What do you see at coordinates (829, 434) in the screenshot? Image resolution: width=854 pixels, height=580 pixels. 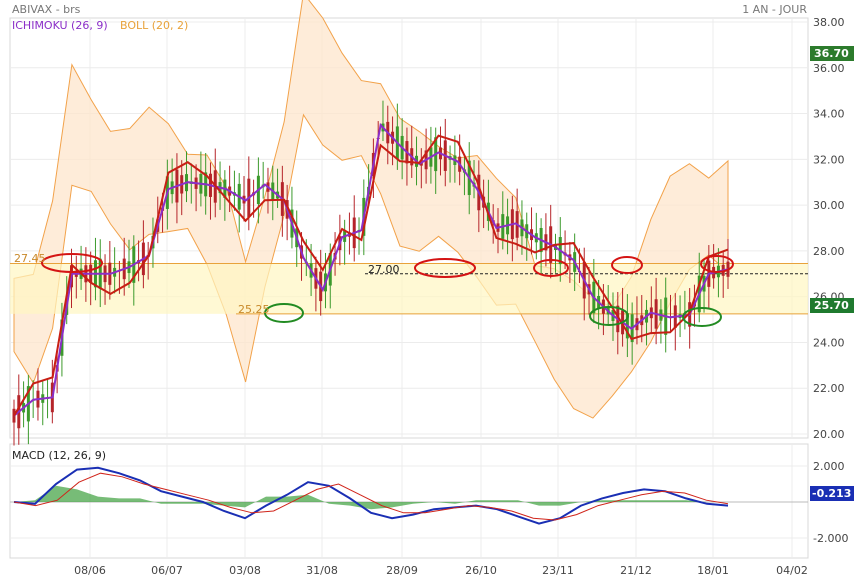 I see `price-tick-label: 20.00` at bounding box center [829, 434].